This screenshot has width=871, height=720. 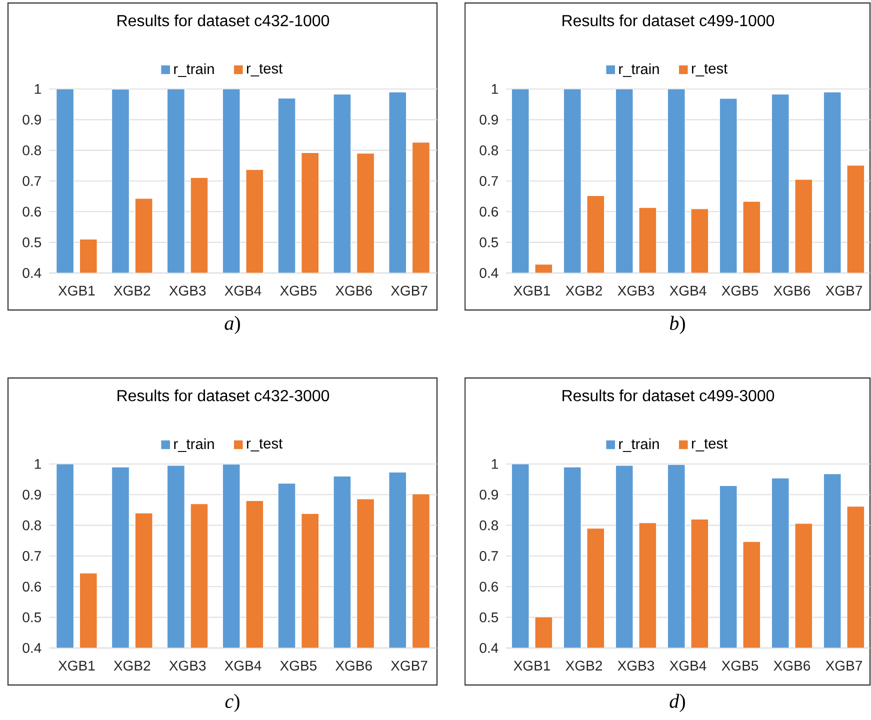 What do you see at coordinates (677, 703) in the screenshot?
I see `text: d)` at bounding box center [677, 703].